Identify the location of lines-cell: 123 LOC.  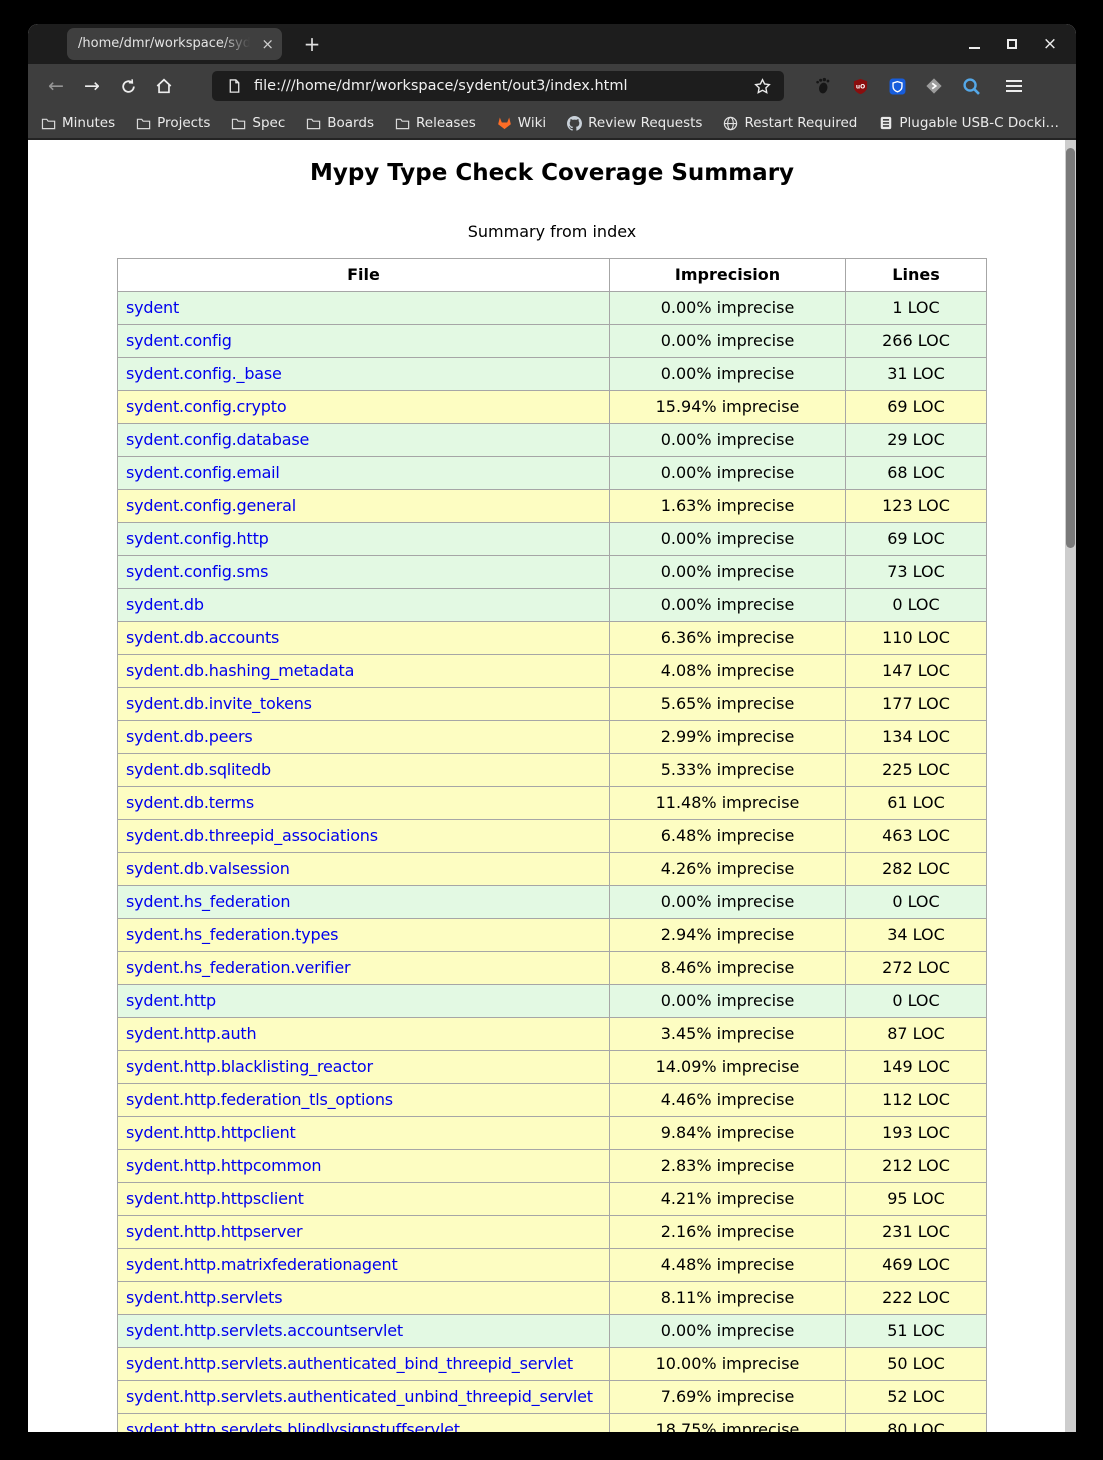
(916, 506).